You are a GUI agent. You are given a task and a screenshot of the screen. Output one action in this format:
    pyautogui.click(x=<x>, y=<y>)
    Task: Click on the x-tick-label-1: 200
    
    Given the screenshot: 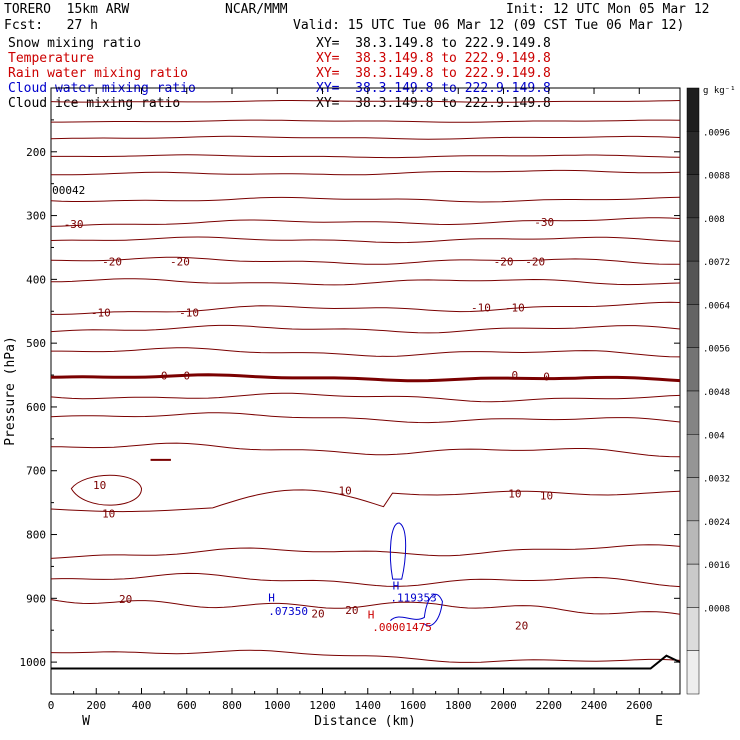 What is the action you would take?
    pyautogui.click(x=96, y=705)
    